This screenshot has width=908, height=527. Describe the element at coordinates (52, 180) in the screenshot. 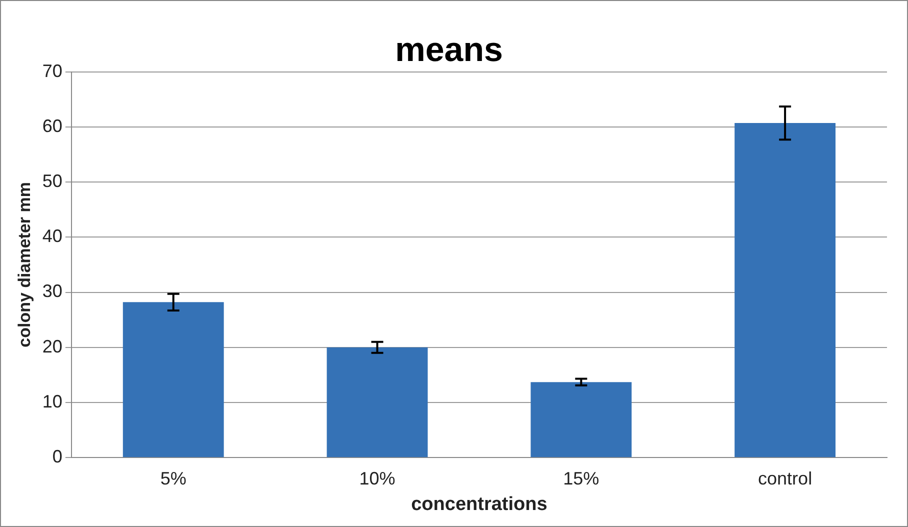

I see `y-tick-label: 50` at that location.